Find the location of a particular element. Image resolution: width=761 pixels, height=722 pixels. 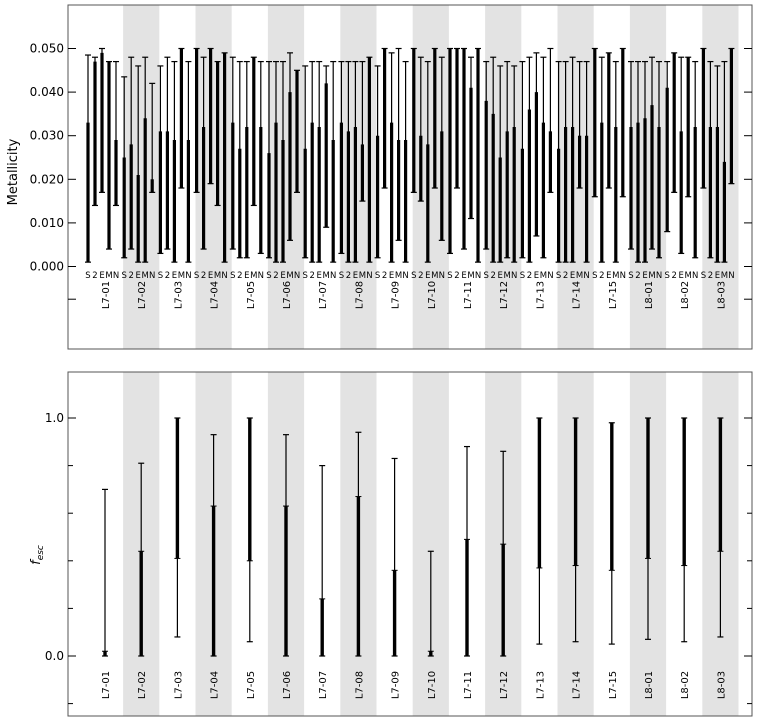

shaded-band is located at coordinates (141, 177).